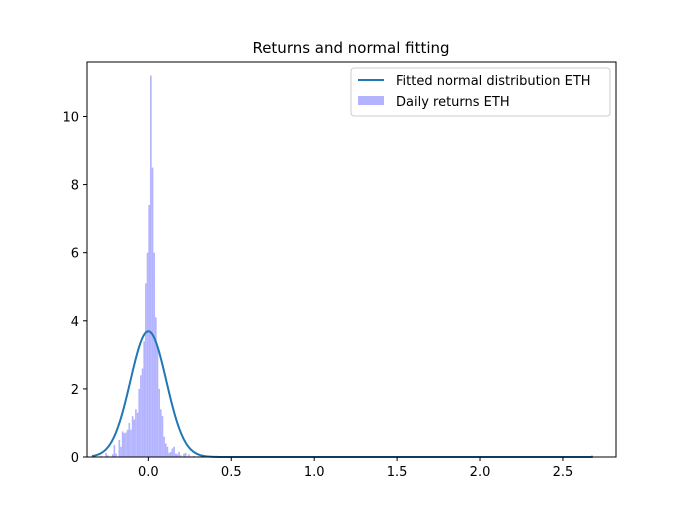  Describe the element at coordinates (350, 48) in the screenshot. I see `chart-title: Returns and normal fitting` at that location.